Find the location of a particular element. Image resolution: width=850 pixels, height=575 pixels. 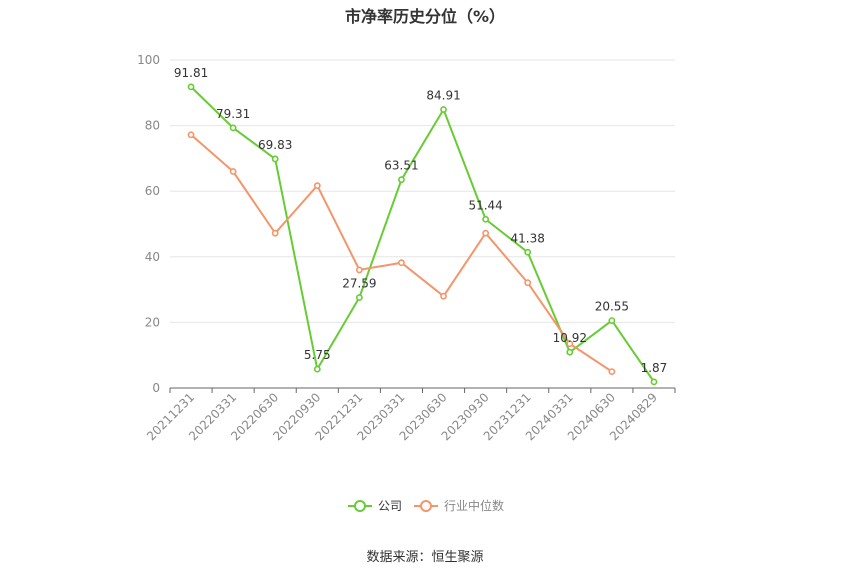

legend-item-0: 公司 is located at coordinates (375, 506).